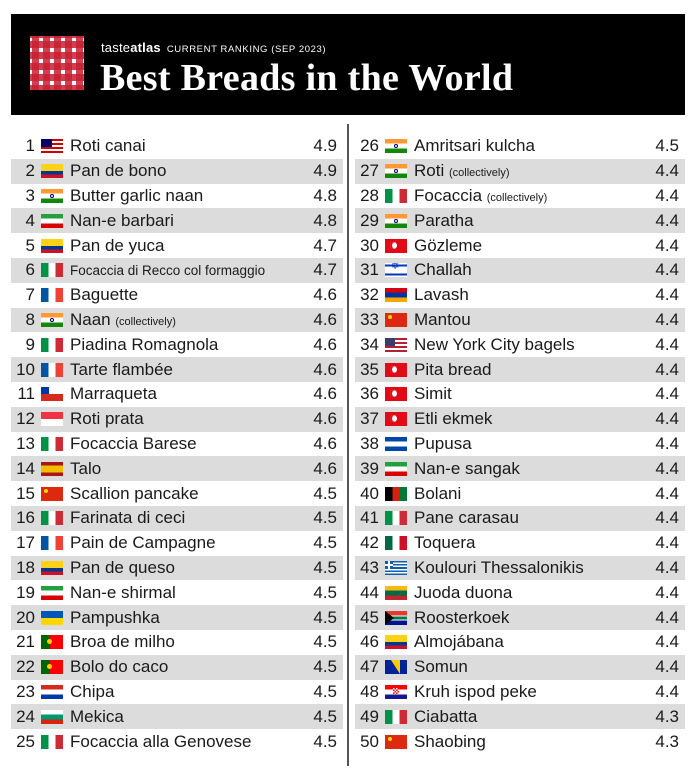 Image resolution: width=696 pixels, height=770 pixels. What do you see at coordinates (30, 344) in the screenshot?
I see `rank-number: 9` at bounding box center [30, 344].